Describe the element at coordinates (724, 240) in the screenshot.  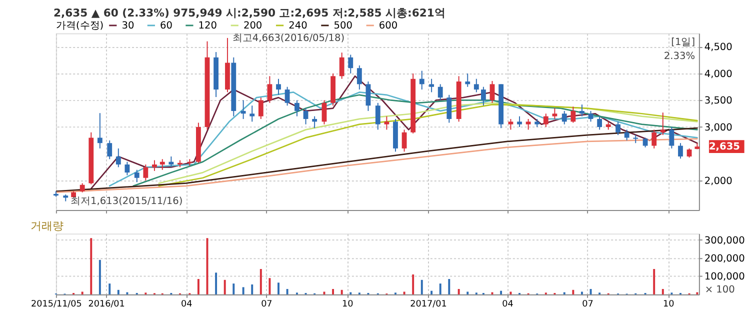
I see `y-tick-label: 300,000` at that location.